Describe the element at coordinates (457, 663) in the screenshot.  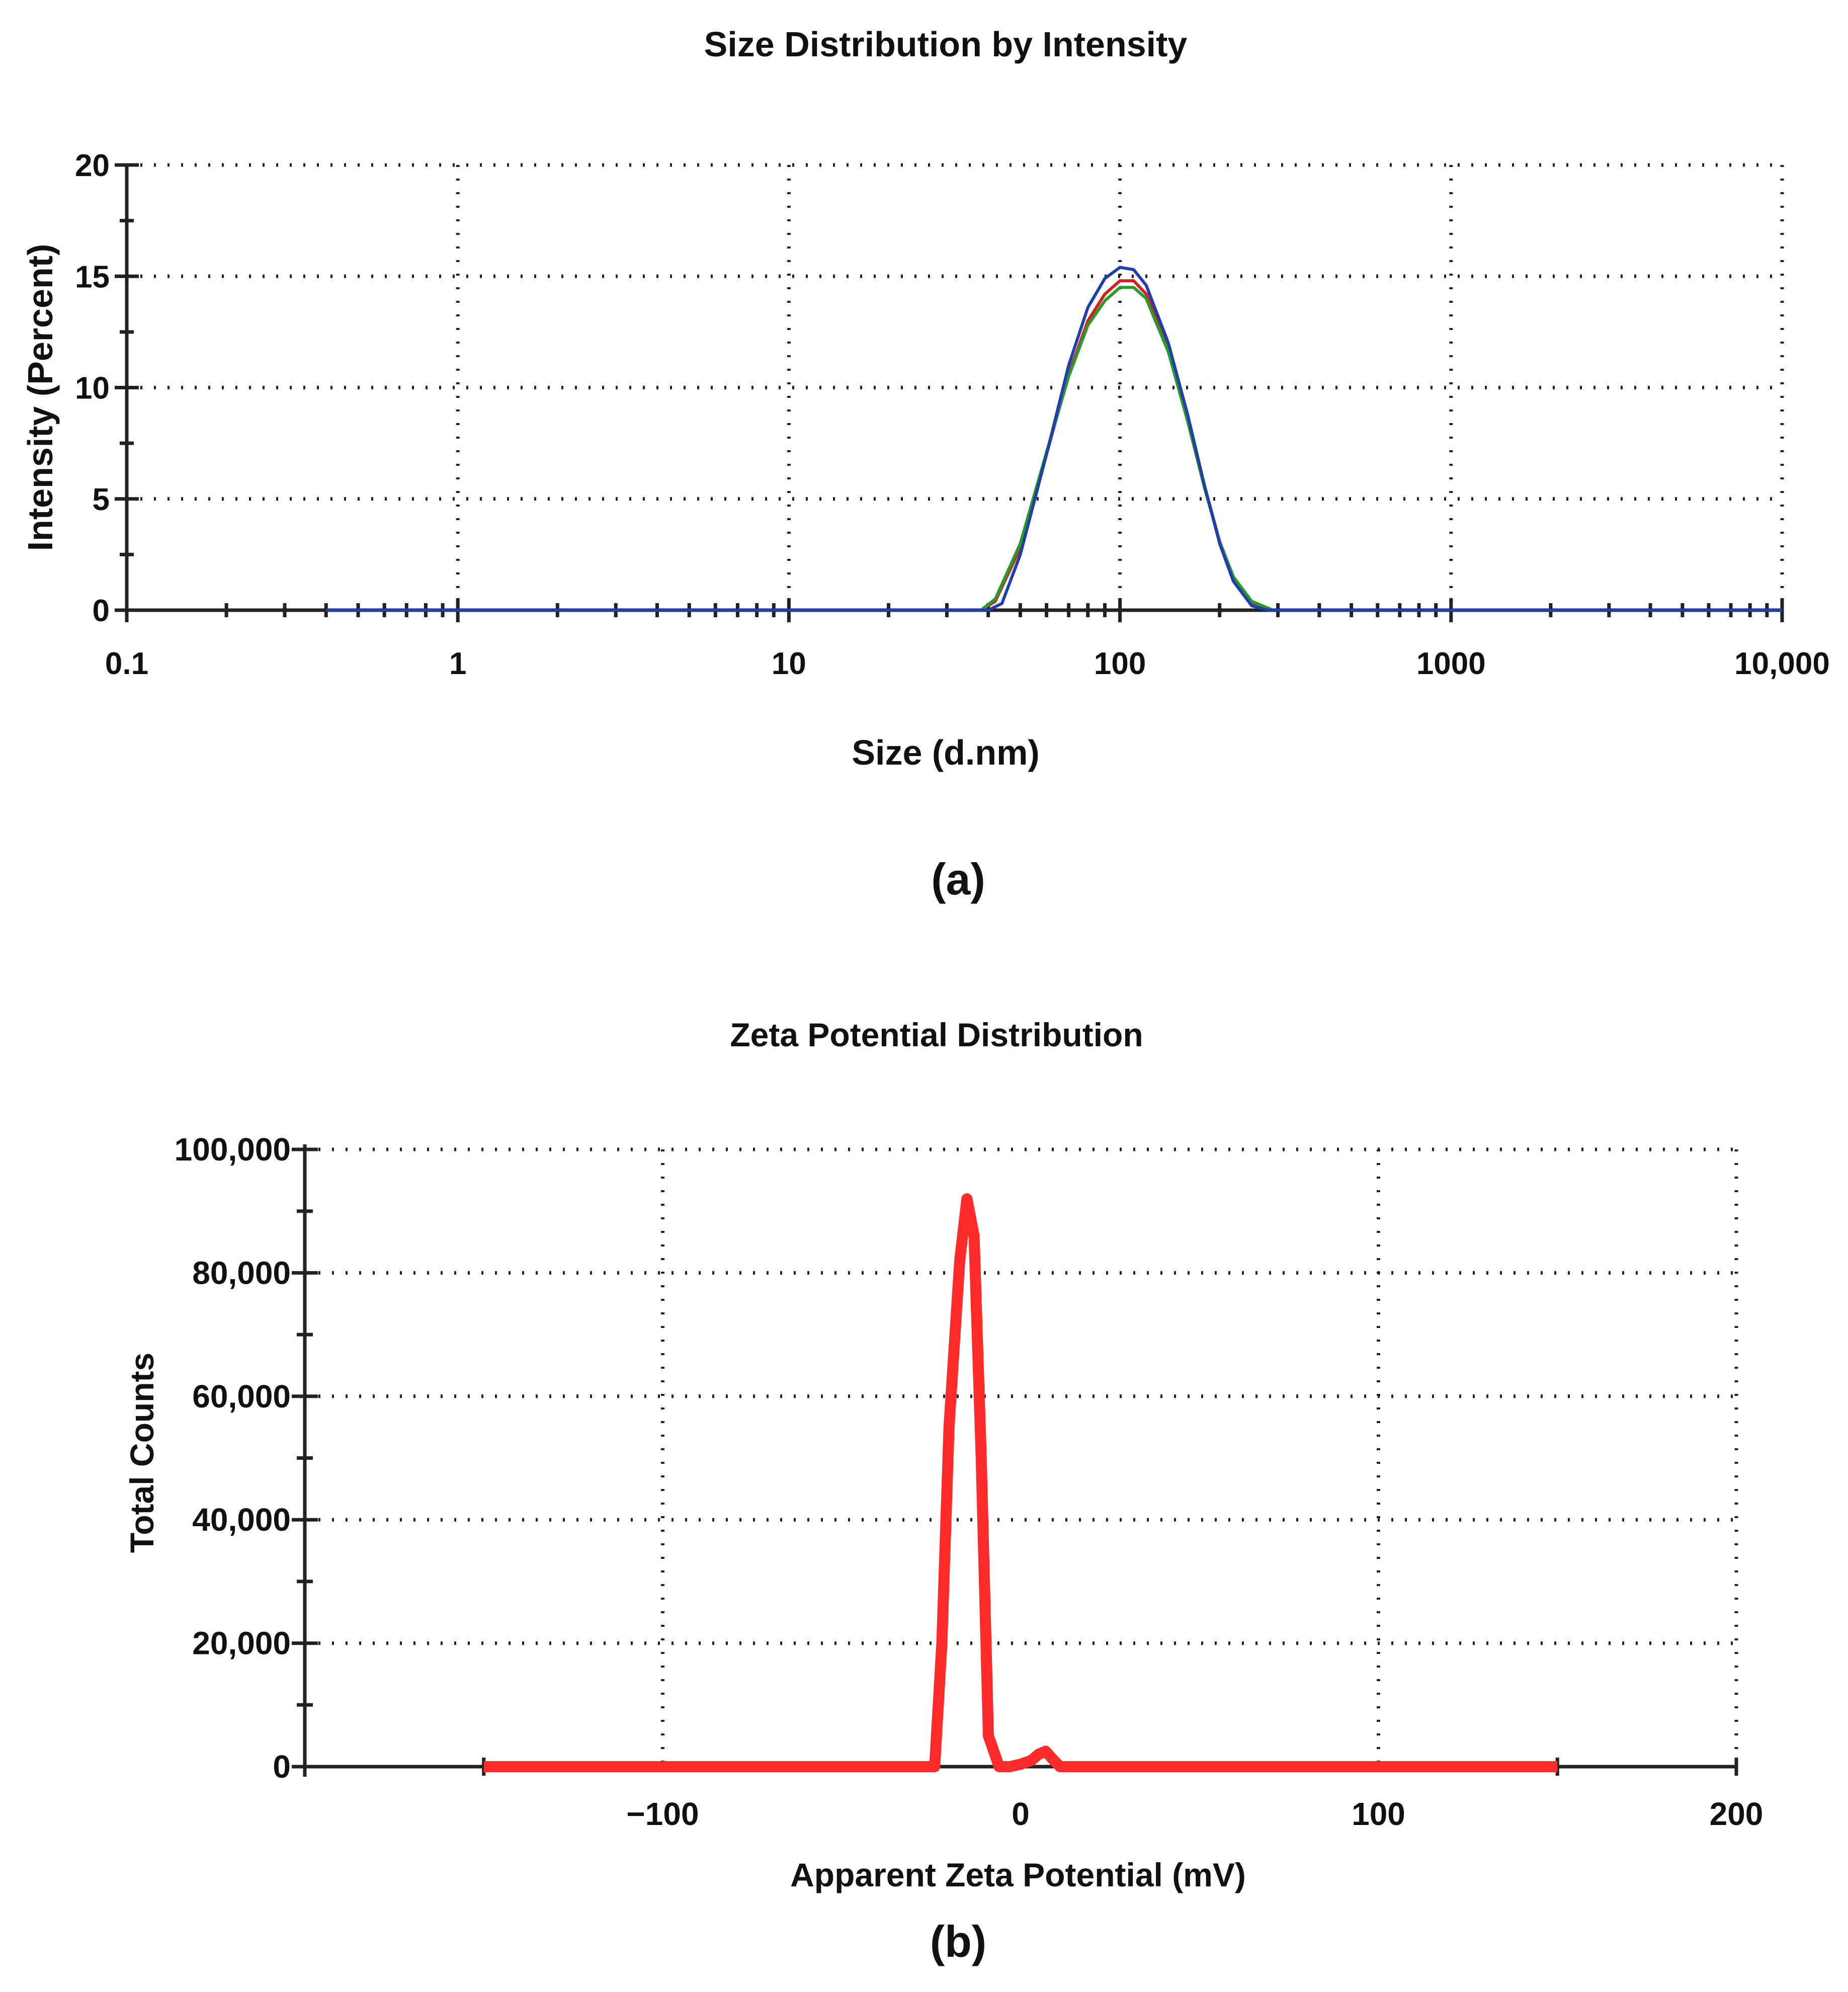
I see `chart-a-x-tick-label: 1` at that location.